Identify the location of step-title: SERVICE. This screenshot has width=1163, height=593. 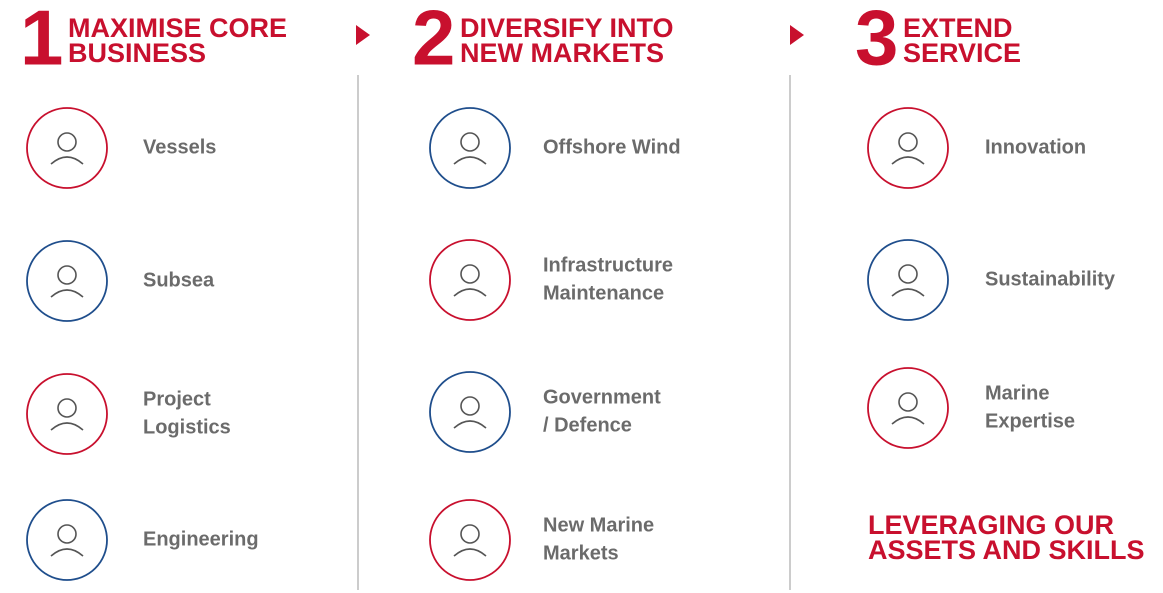
(962, 53).